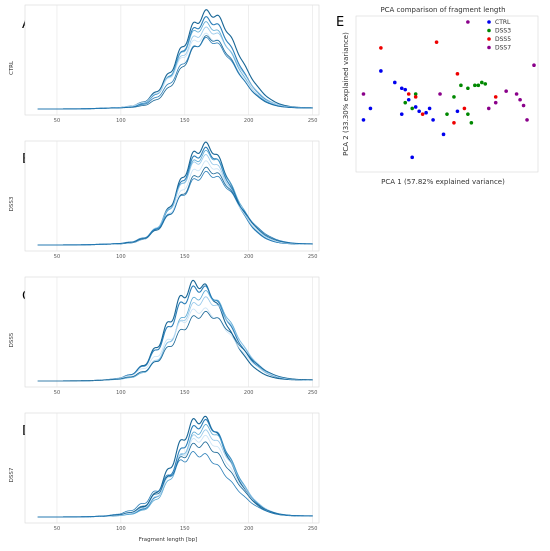 This screenshot has height=551, width=550. What do you see at coordinates (447, 94) in the screenshot?
I see `pca-plot-frame` at bounding box center [447, 94].